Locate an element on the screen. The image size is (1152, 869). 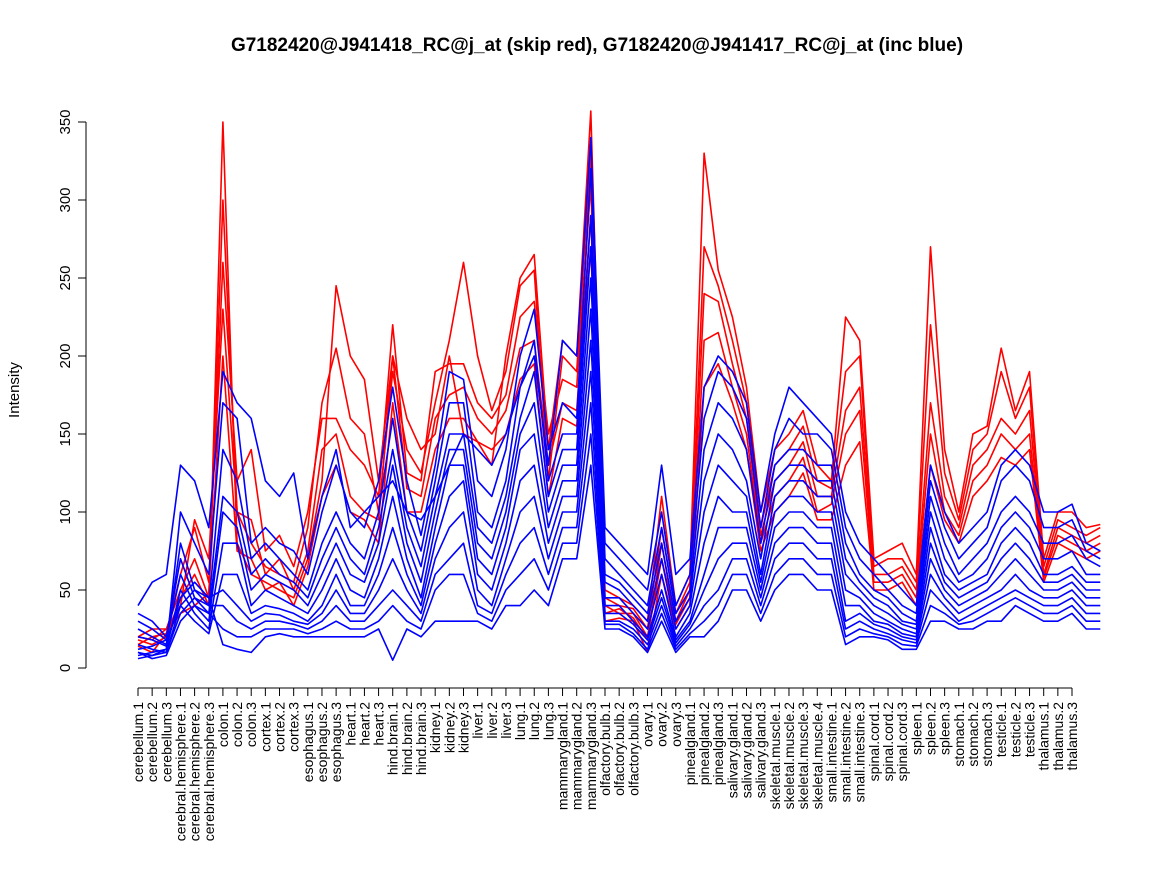
x-tick-label: hind.brain.3 is located at coordinates (421, 738).